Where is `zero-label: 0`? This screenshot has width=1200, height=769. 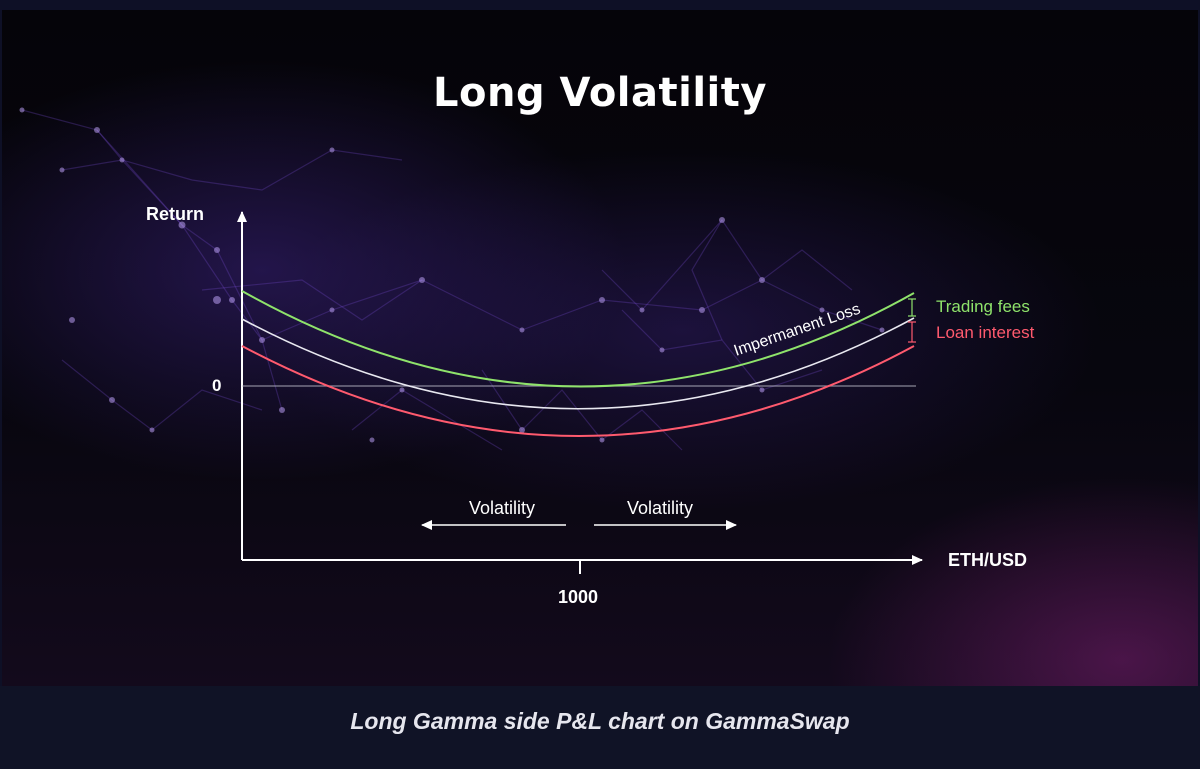 zero-label: 0 is located at coordinates (216, 385).